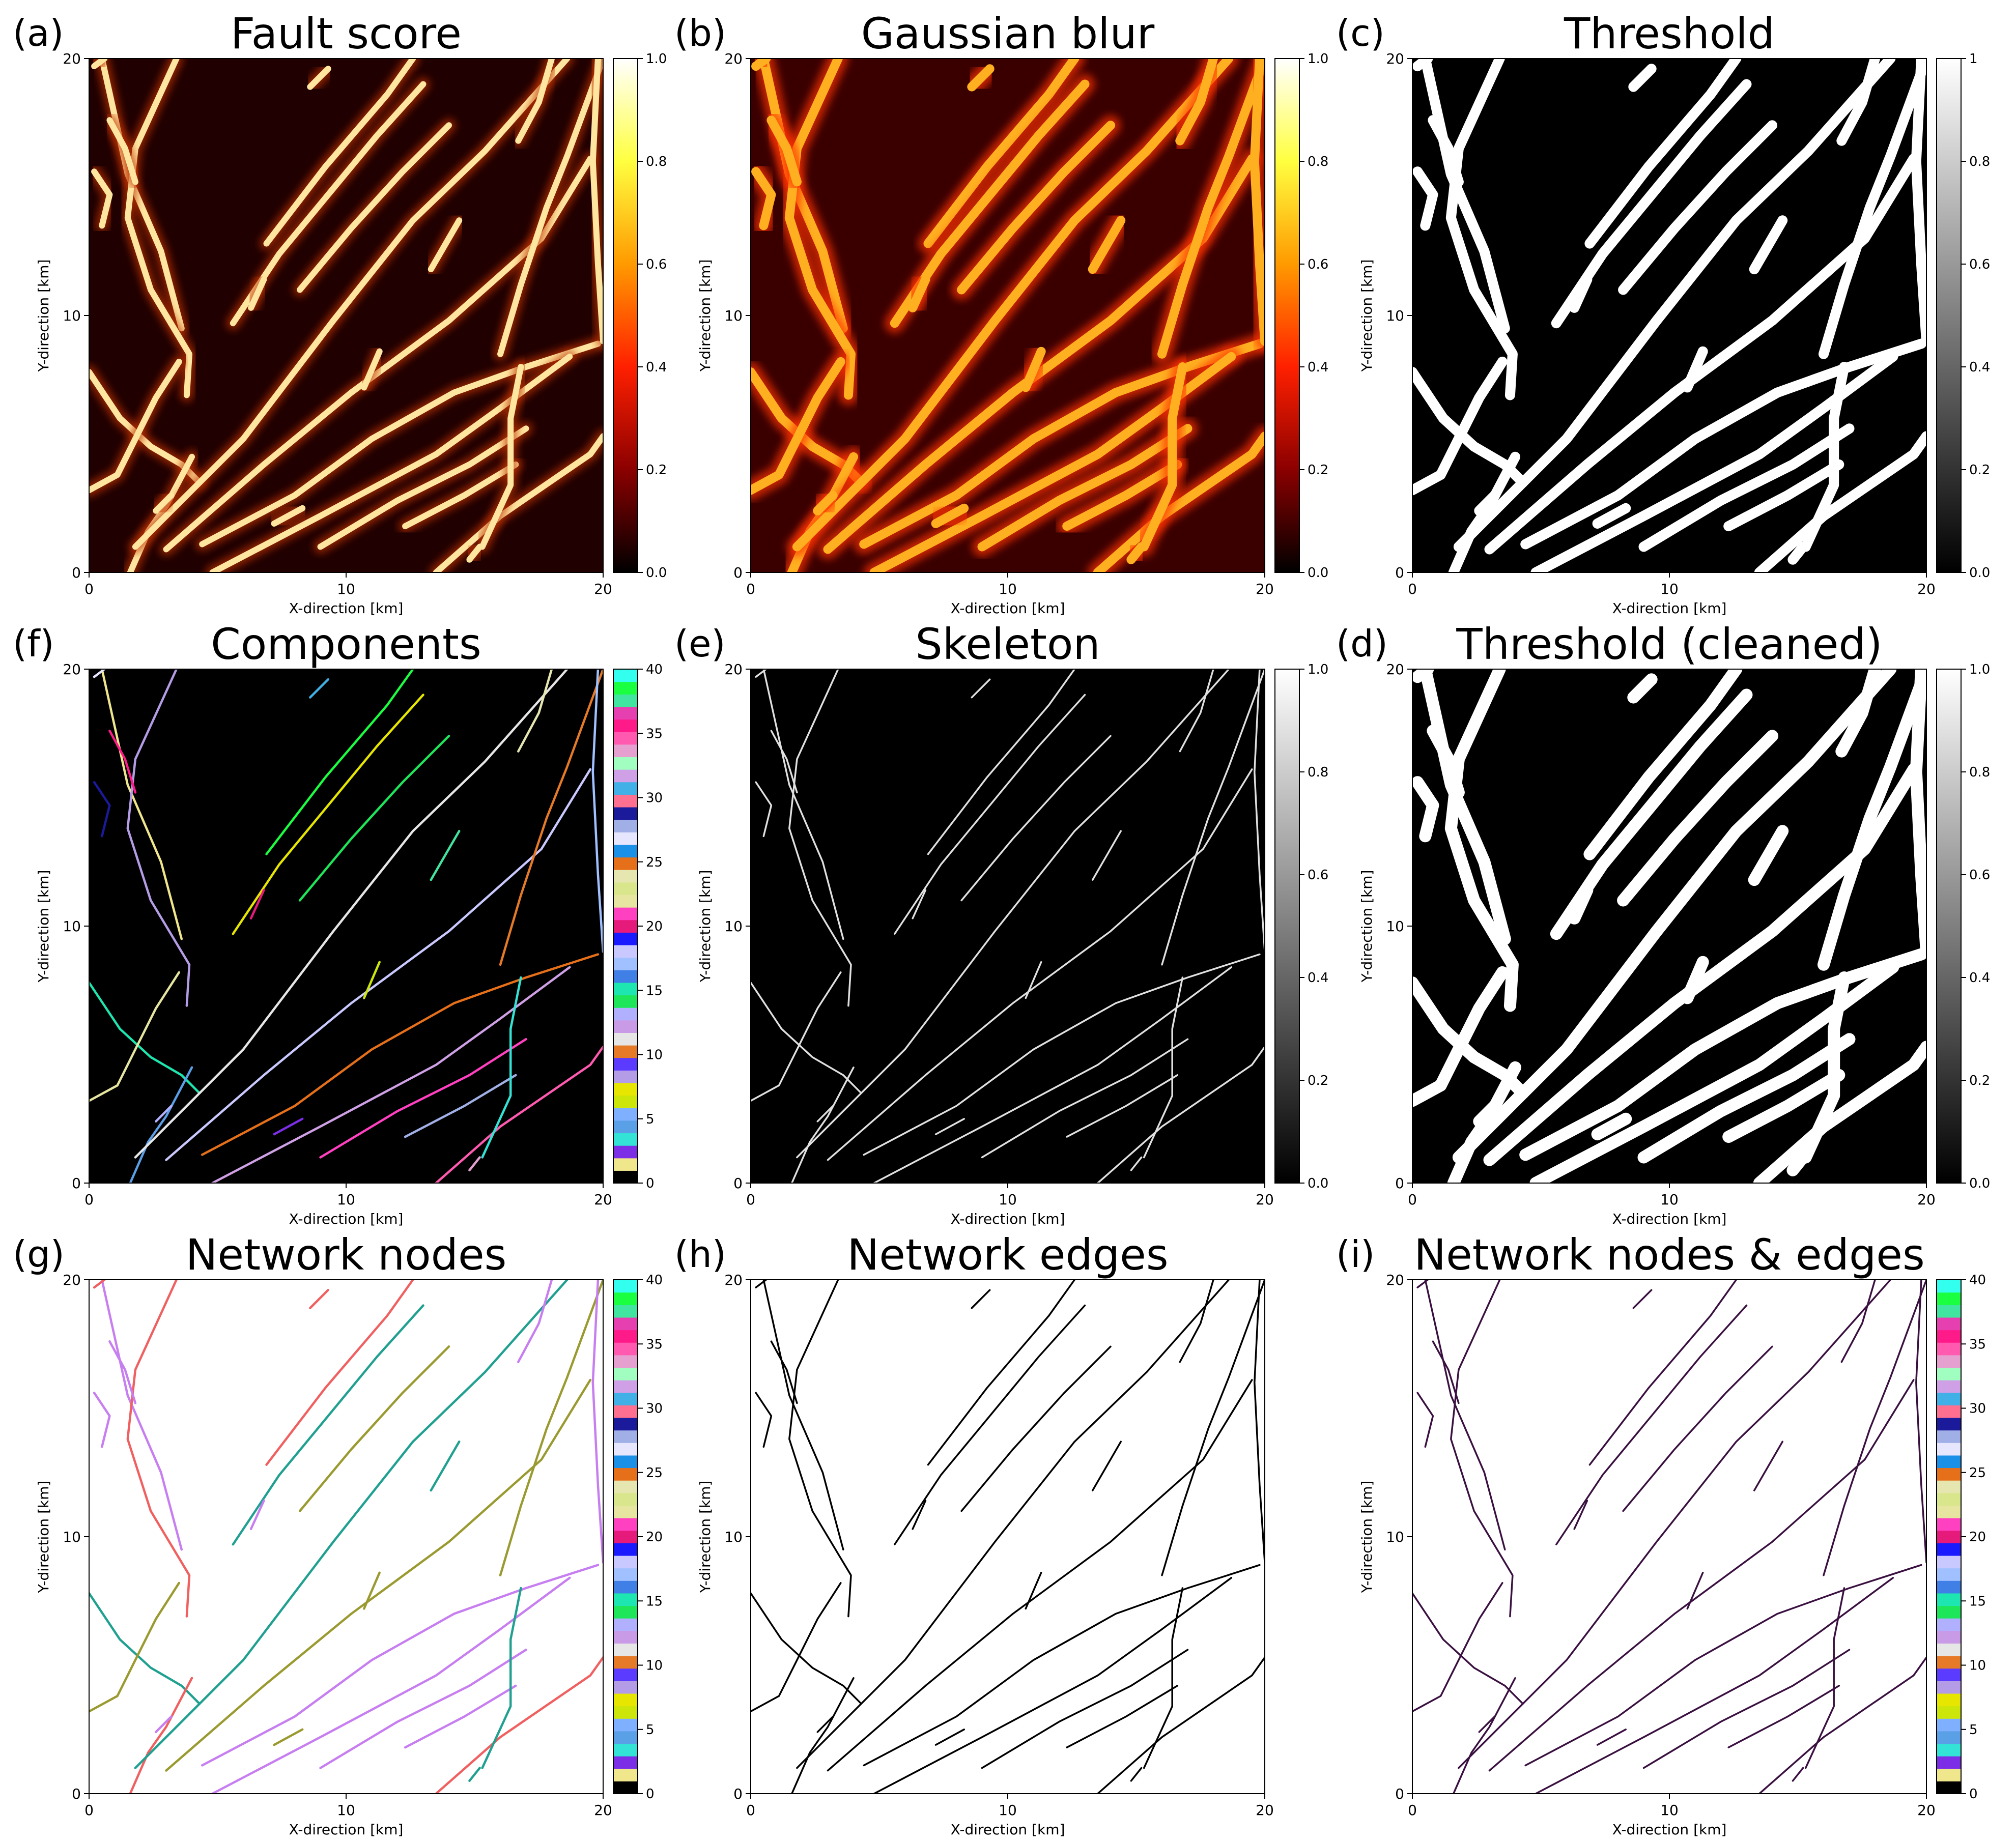 This screenshot has height=1842, width=2016. I want to click on colorbar-tick-label: 0.2, so click(1318, 471).